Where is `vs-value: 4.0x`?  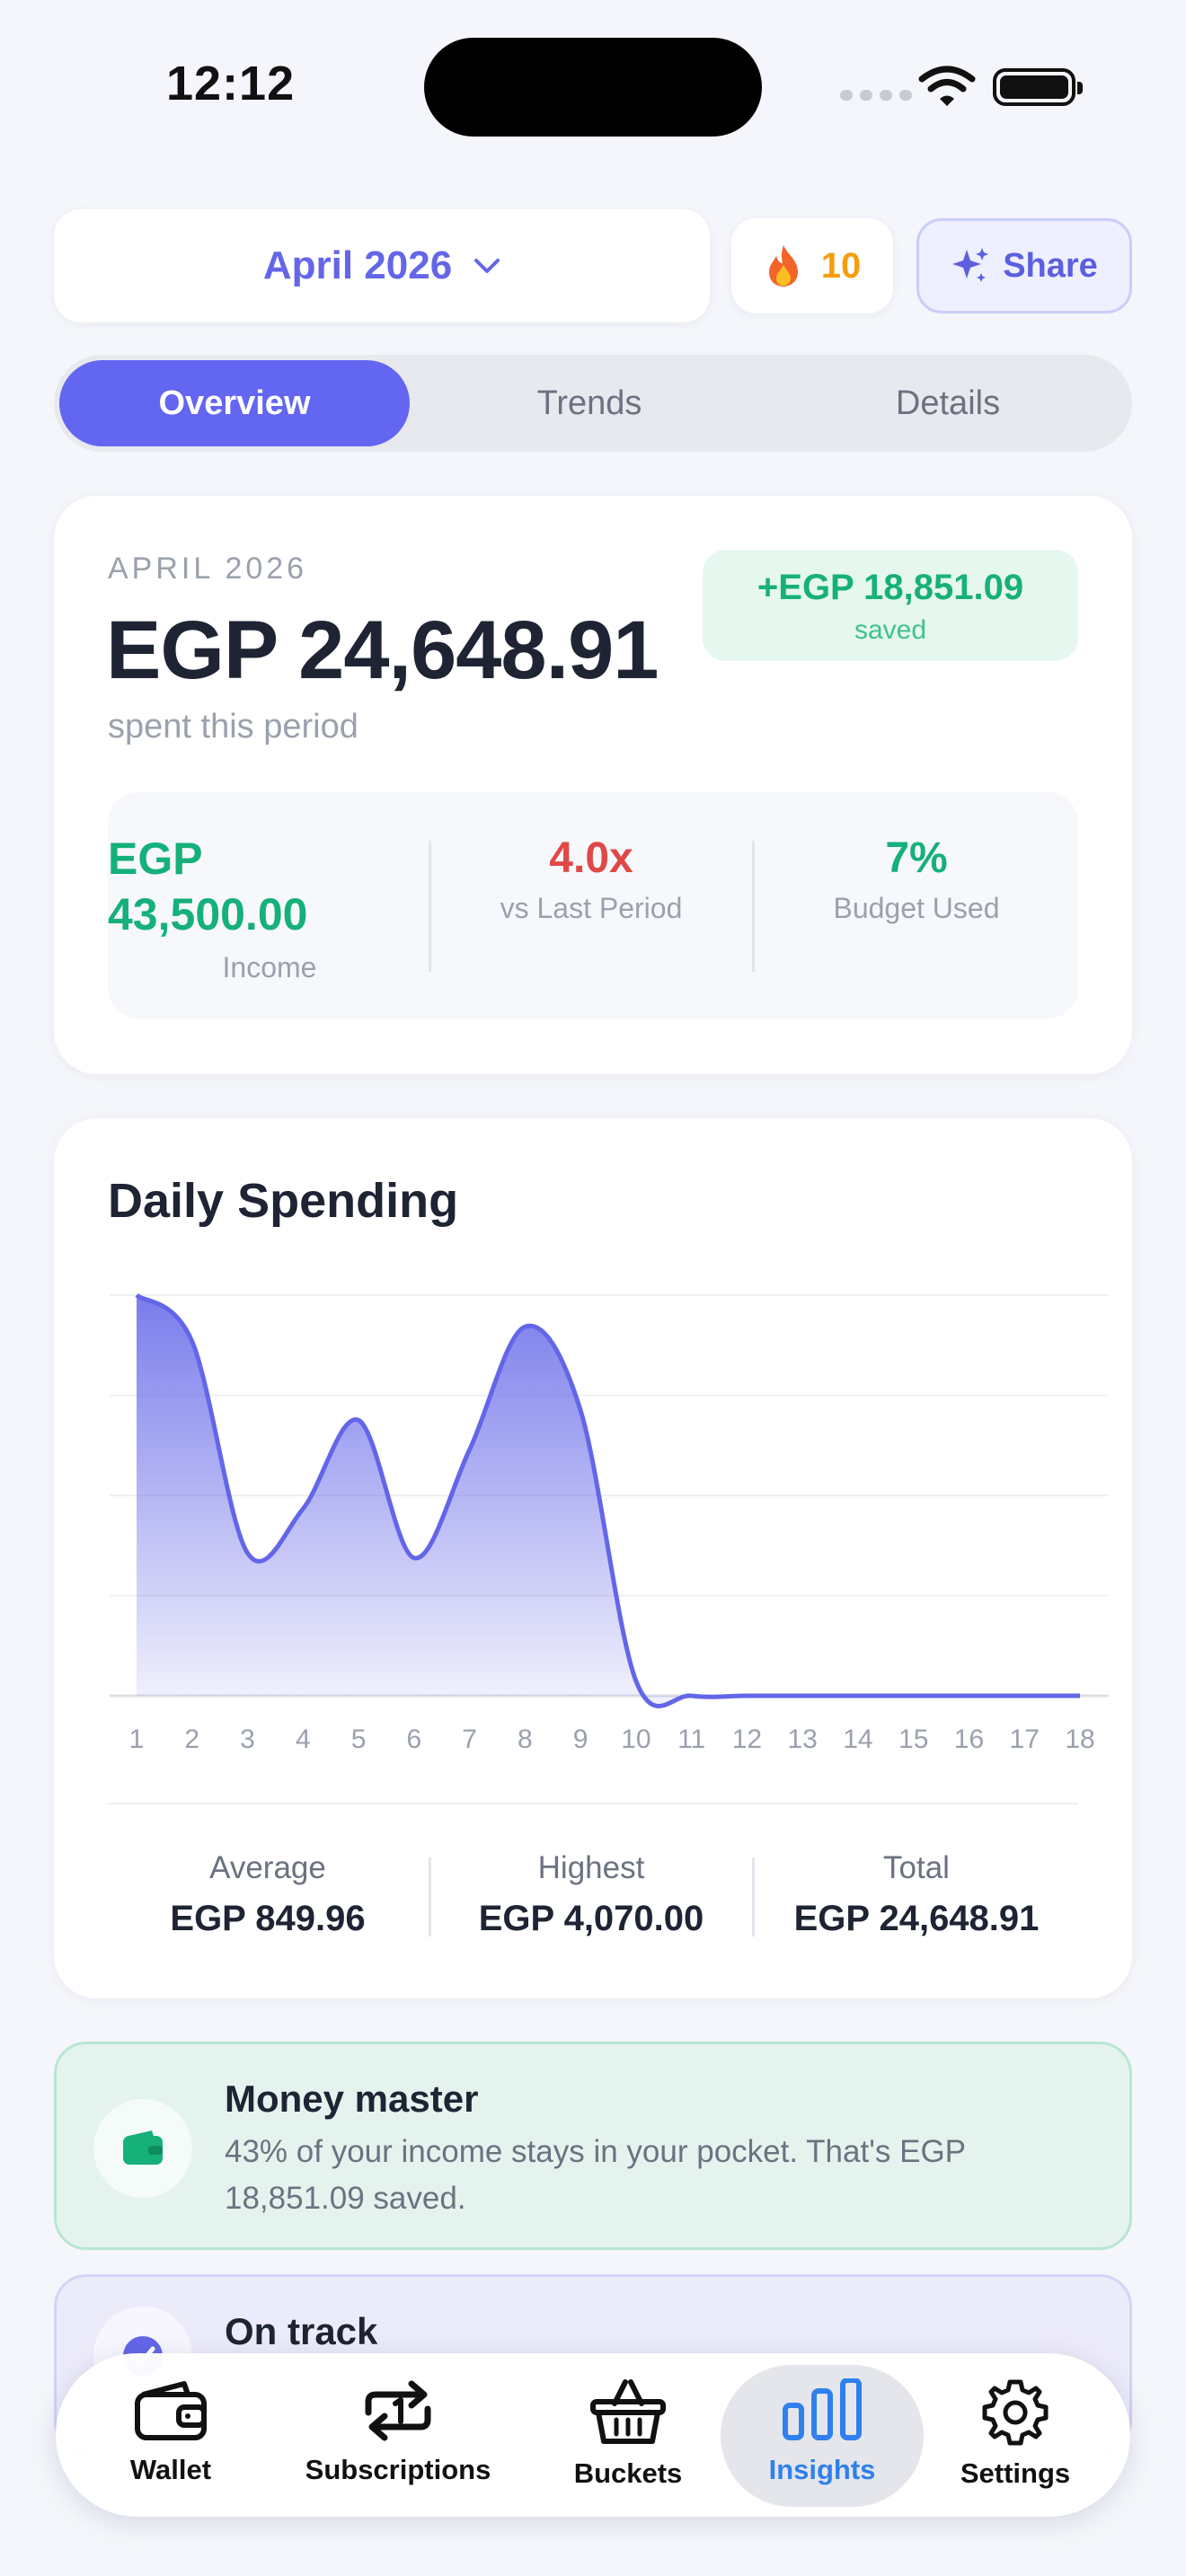 vs-value: 4.0x is located at coordinates (591, 858).